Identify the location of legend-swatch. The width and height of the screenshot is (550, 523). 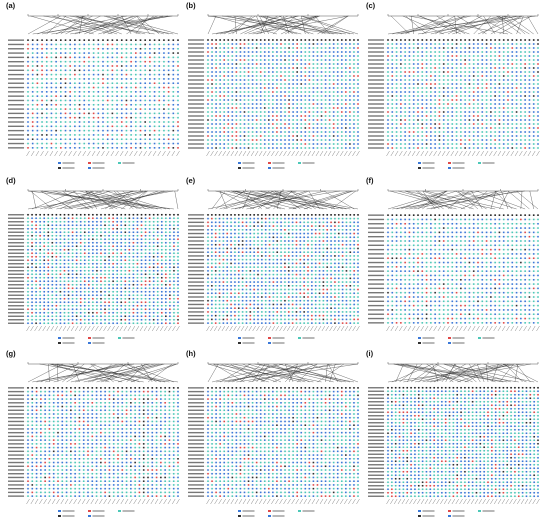
(419, 168).